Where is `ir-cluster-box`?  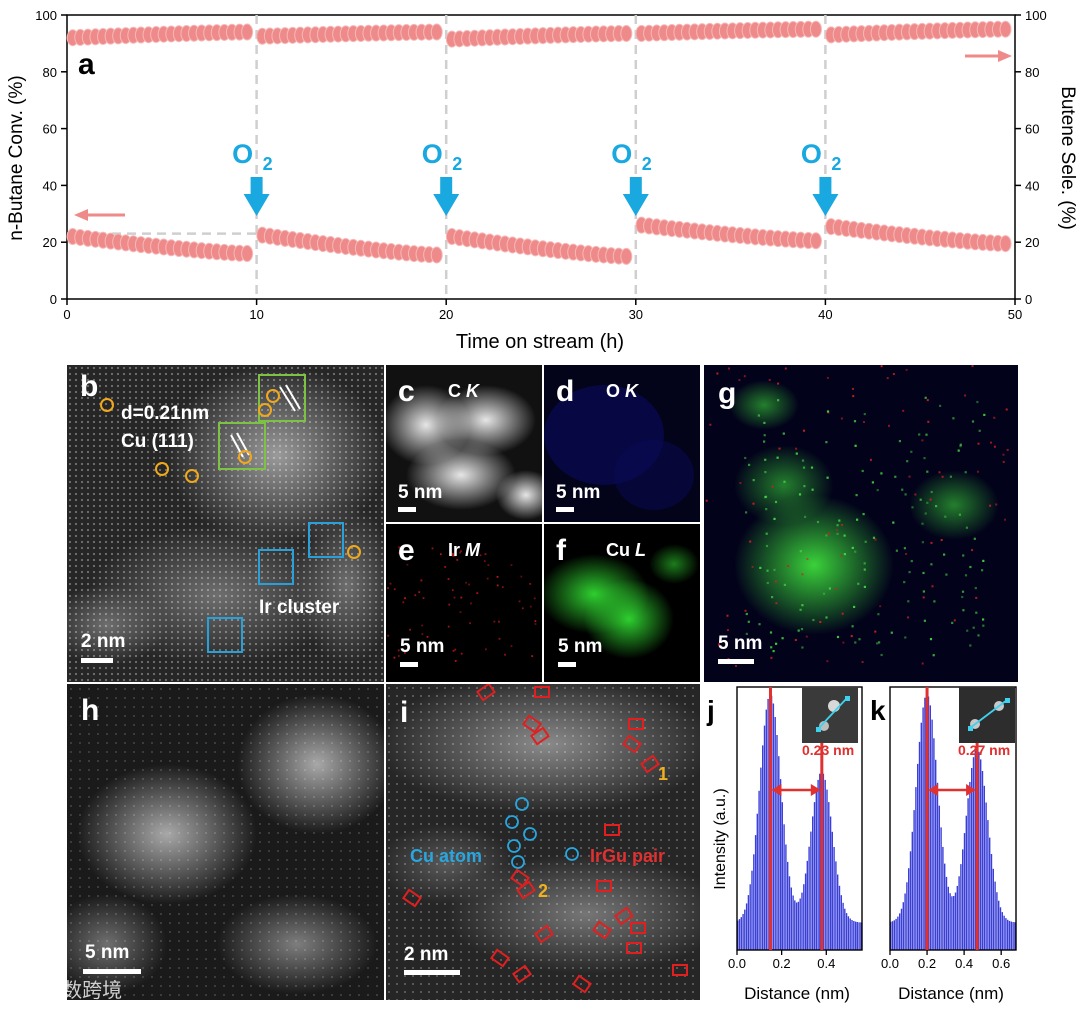
ir-cluster-box is located at coordinates (326, 540).